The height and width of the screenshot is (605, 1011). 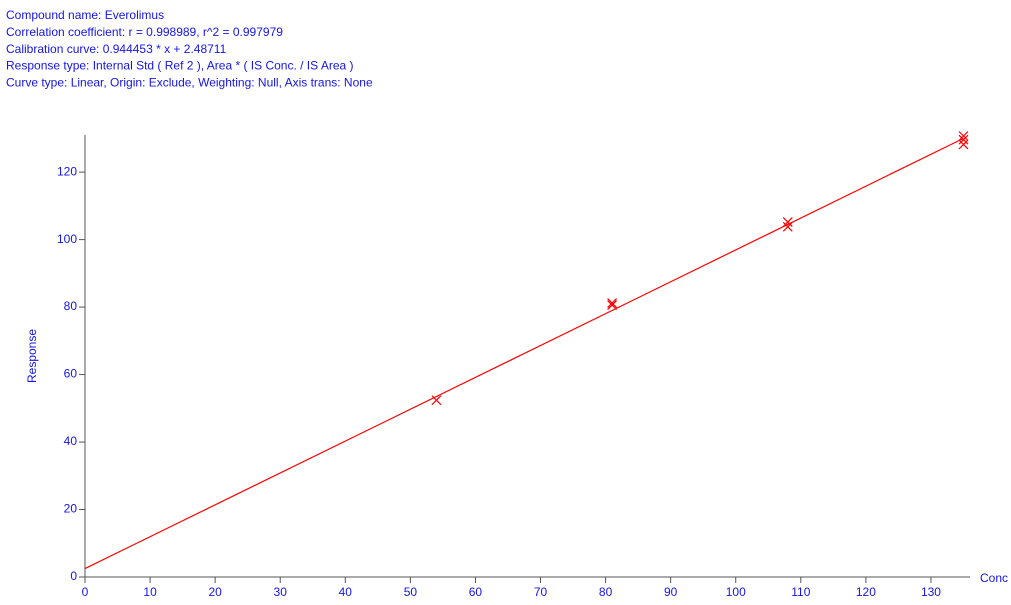 What do you see at coordinates (671, 592) in the screenshot?
I see `x-tick-label: 90` at bounding box center [671, 592].